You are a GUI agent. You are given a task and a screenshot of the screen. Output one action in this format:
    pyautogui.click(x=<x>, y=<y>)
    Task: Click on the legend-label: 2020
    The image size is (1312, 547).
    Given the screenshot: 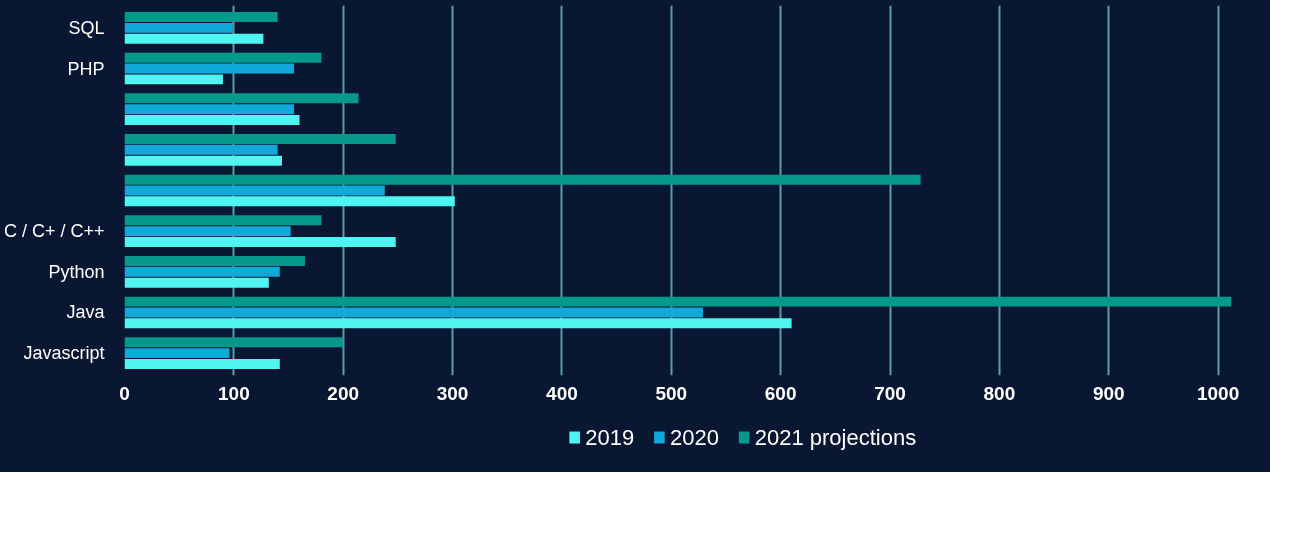 What is the action you would take?
    pyautogui.click(x=694, y=437)
    